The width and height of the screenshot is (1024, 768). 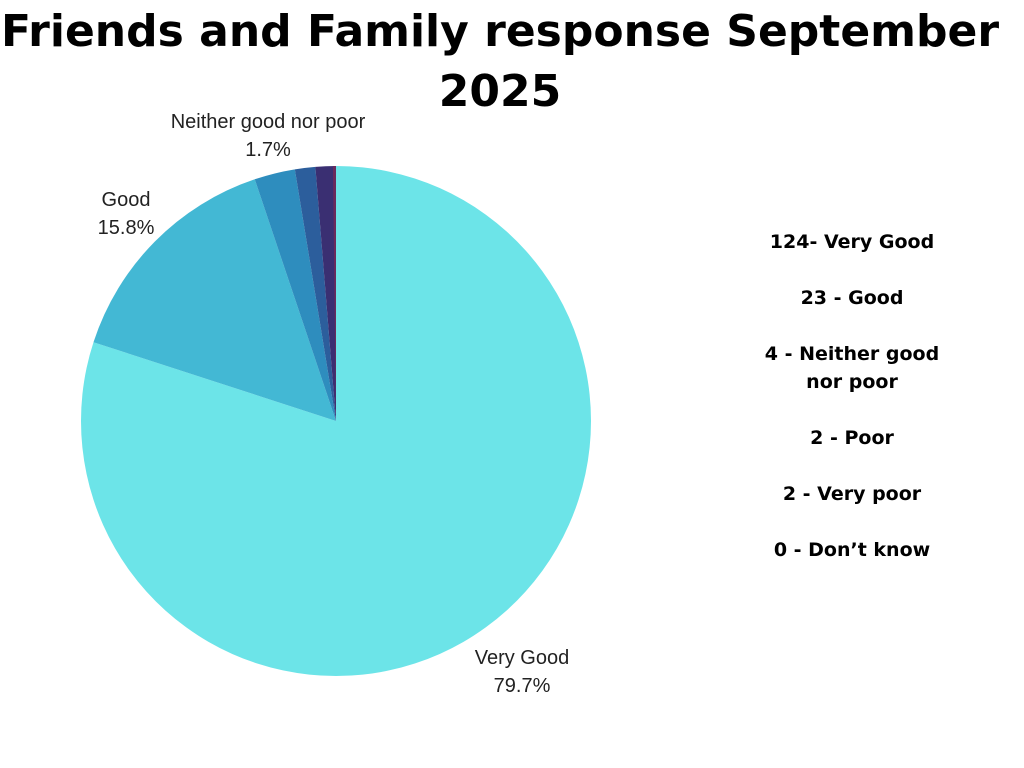 I want to click on slice-label-very-good-name: Very Good, so click(x=522, y=658).